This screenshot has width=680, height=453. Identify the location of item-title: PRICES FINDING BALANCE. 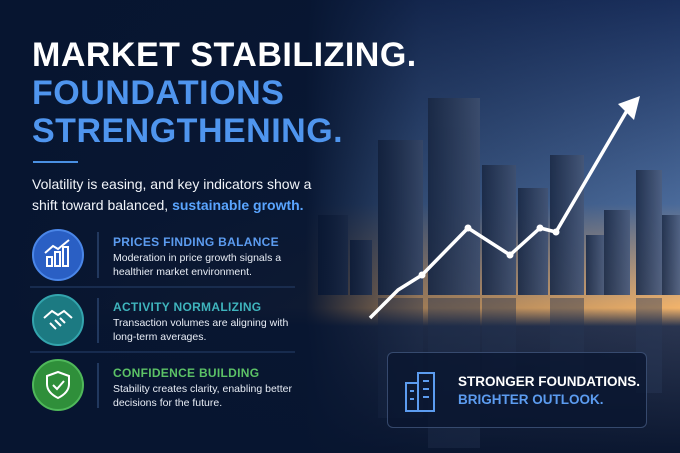
(196, 242).